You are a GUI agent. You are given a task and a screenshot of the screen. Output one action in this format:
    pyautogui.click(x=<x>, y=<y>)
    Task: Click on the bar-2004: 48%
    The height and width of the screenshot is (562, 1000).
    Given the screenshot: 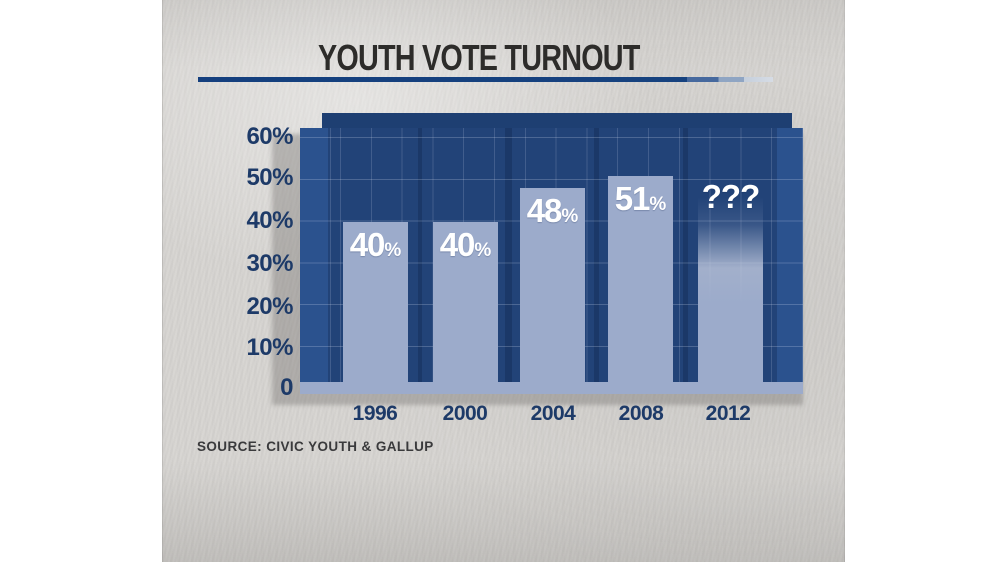 What is the action you would take?
    pyautogui.click(x=552, y=291)
    